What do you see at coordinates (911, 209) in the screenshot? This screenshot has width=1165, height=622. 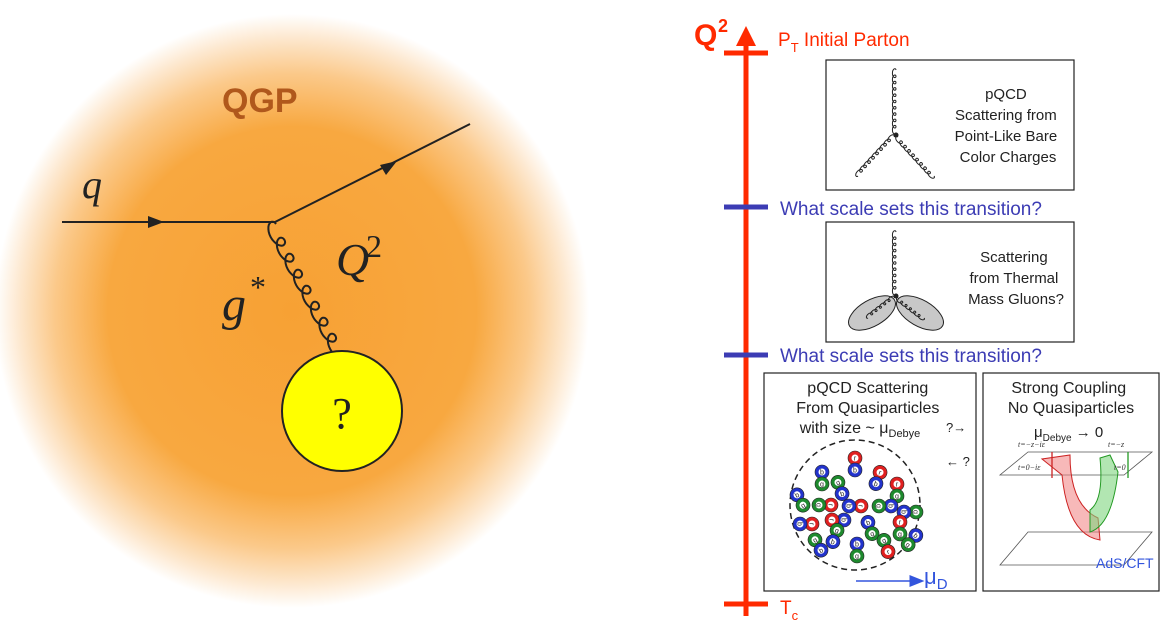 I see `transition-question-1: What scale sets this transition?` at bounding box center [911, 209].